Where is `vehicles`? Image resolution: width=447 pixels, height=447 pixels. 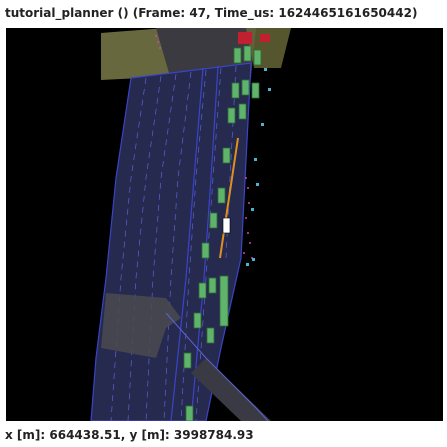
vehicles is located at coordinates (222, 233).